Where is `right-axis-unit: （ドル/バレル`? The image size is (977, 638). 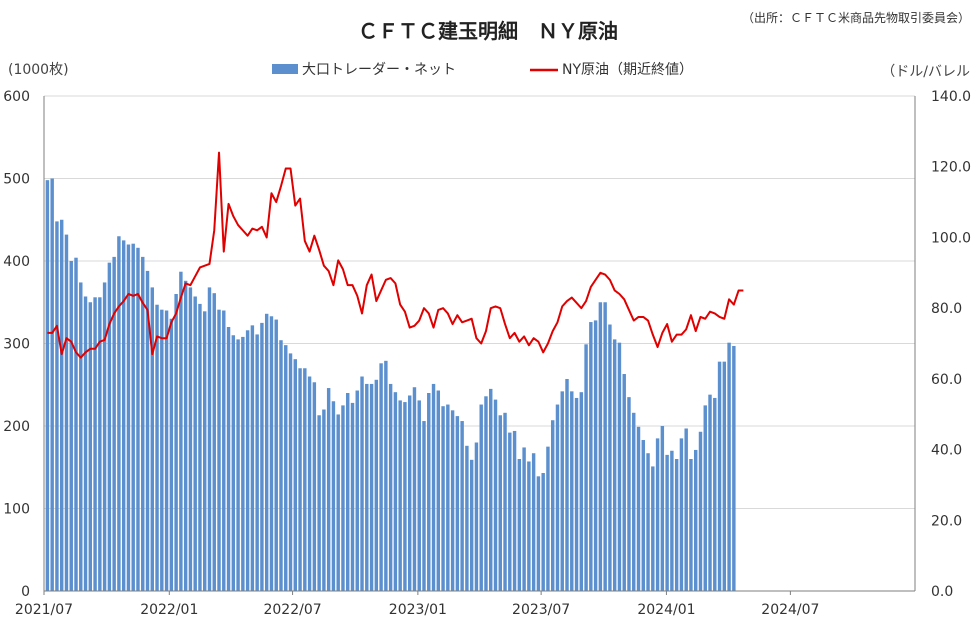
right-axis-unit: （ドル/バレル is located at coordinates (925, 72).